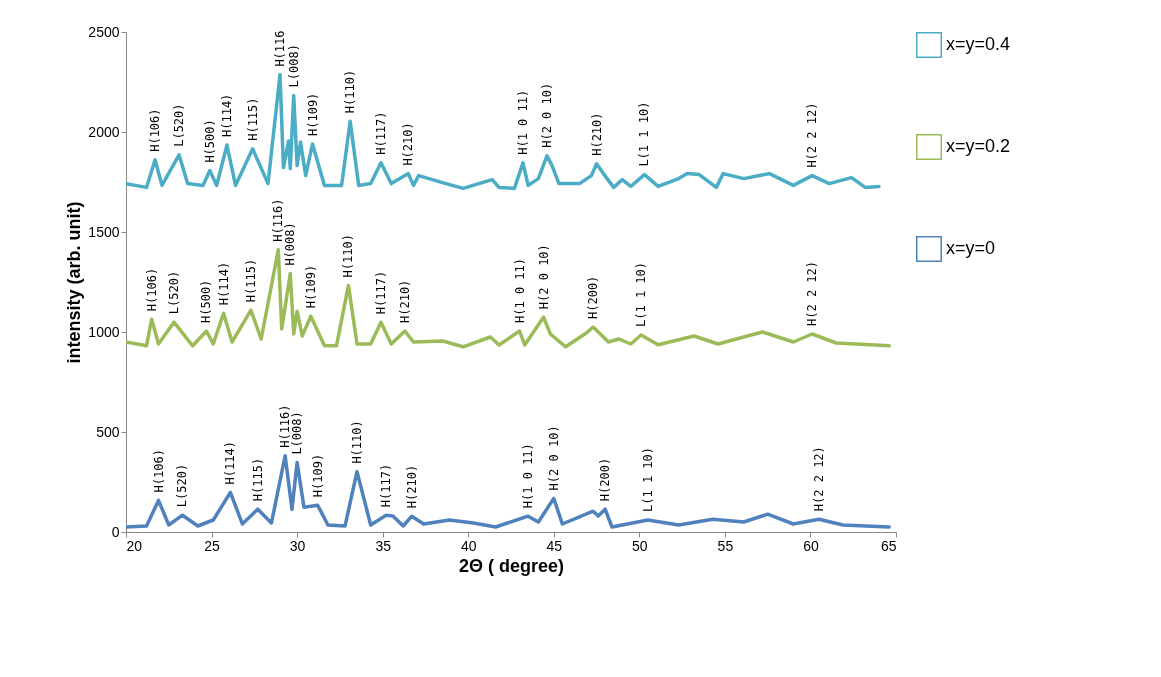 Image resolution: width=1161 pixels, height=677 pixels. Describe the element at coordinates (511, 565) in the screenshot. I see `x-axis-title: 2Θ ( degree)` at that location.